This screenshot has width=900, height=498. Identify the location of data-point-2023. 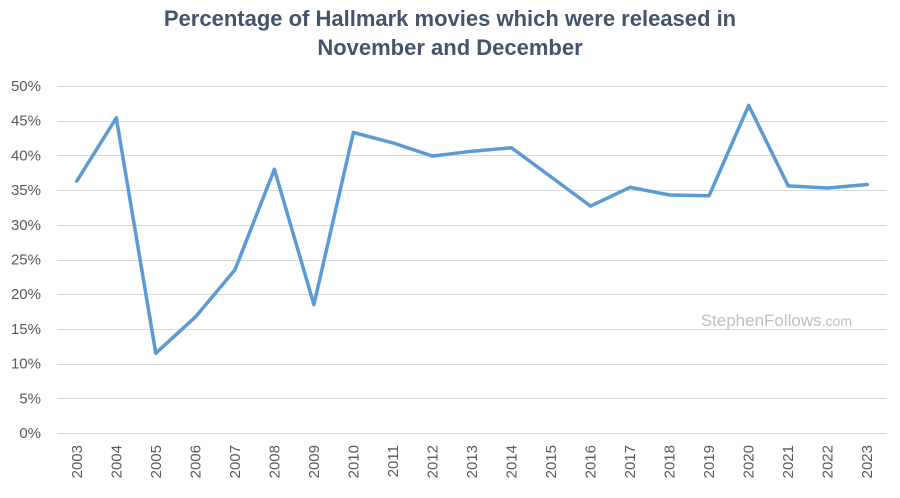
(867, 184).